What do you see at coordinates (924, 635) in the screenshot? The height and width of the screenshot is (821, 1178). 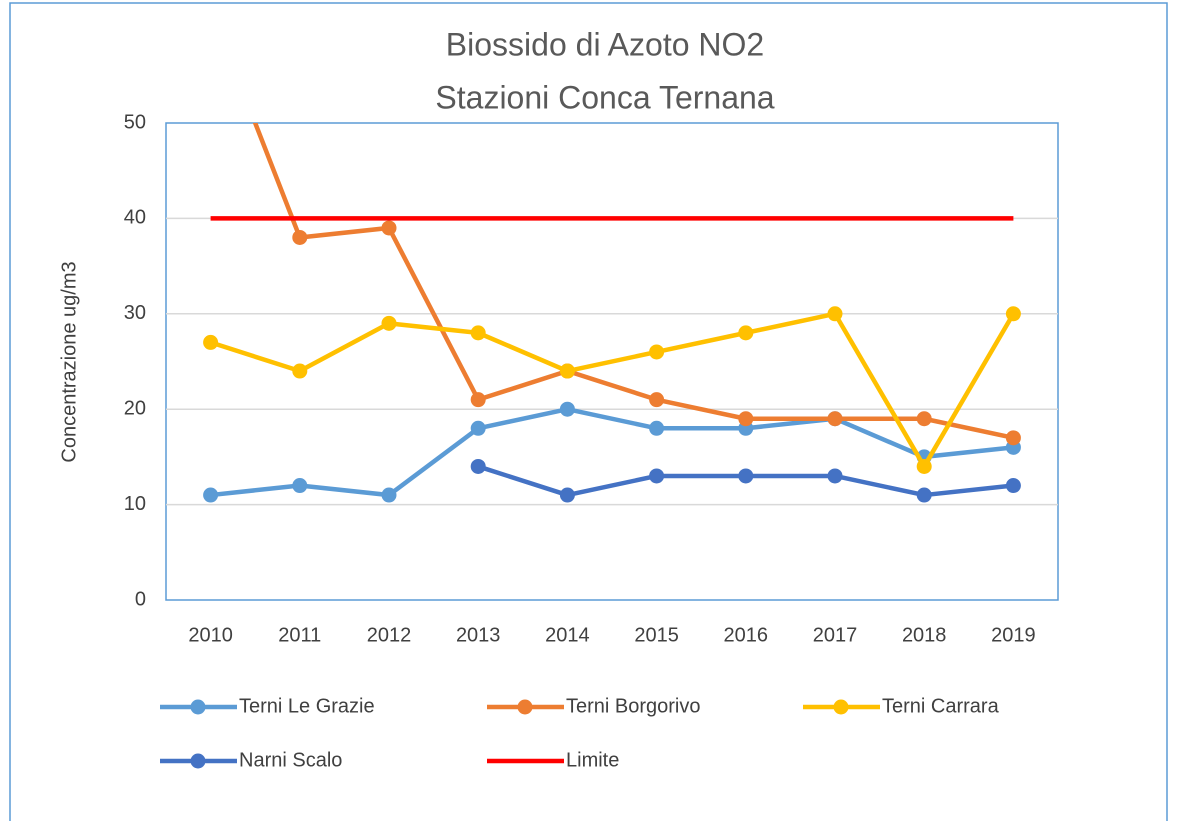 I see `x-tick-label: 2018` at bounding box center [924, 635].